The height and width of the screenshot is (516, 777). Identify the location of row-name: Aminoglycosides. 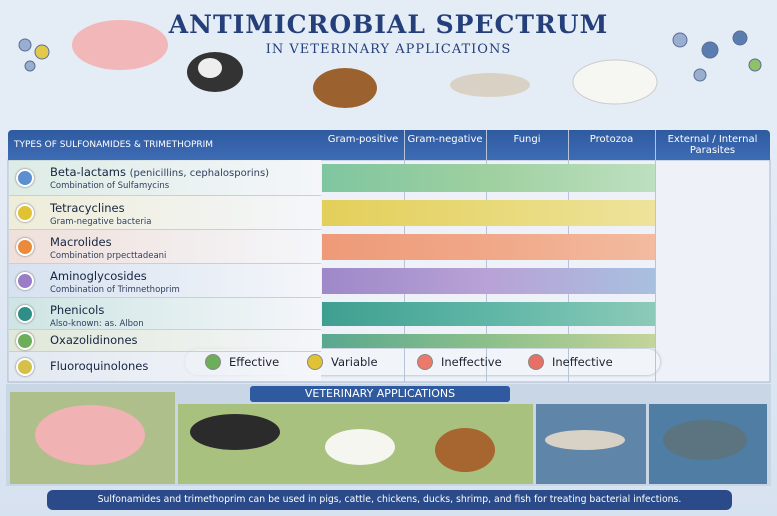
(98, 276).